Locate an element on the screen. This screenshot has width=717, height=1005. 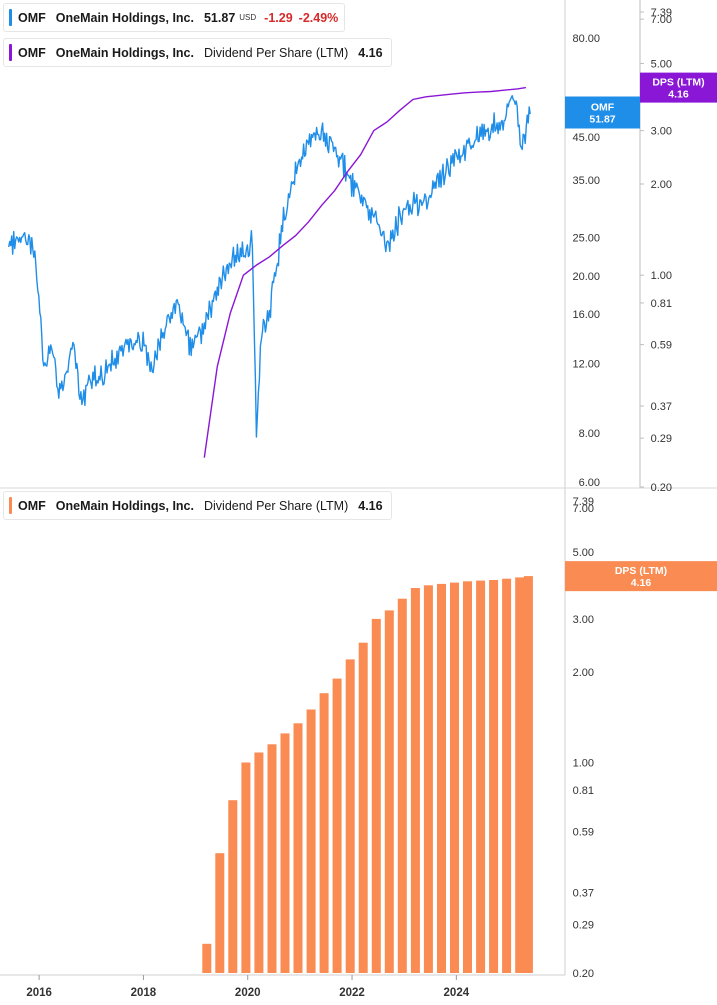
price-legend-value: 51.87 is located at coordinates (219, 17).